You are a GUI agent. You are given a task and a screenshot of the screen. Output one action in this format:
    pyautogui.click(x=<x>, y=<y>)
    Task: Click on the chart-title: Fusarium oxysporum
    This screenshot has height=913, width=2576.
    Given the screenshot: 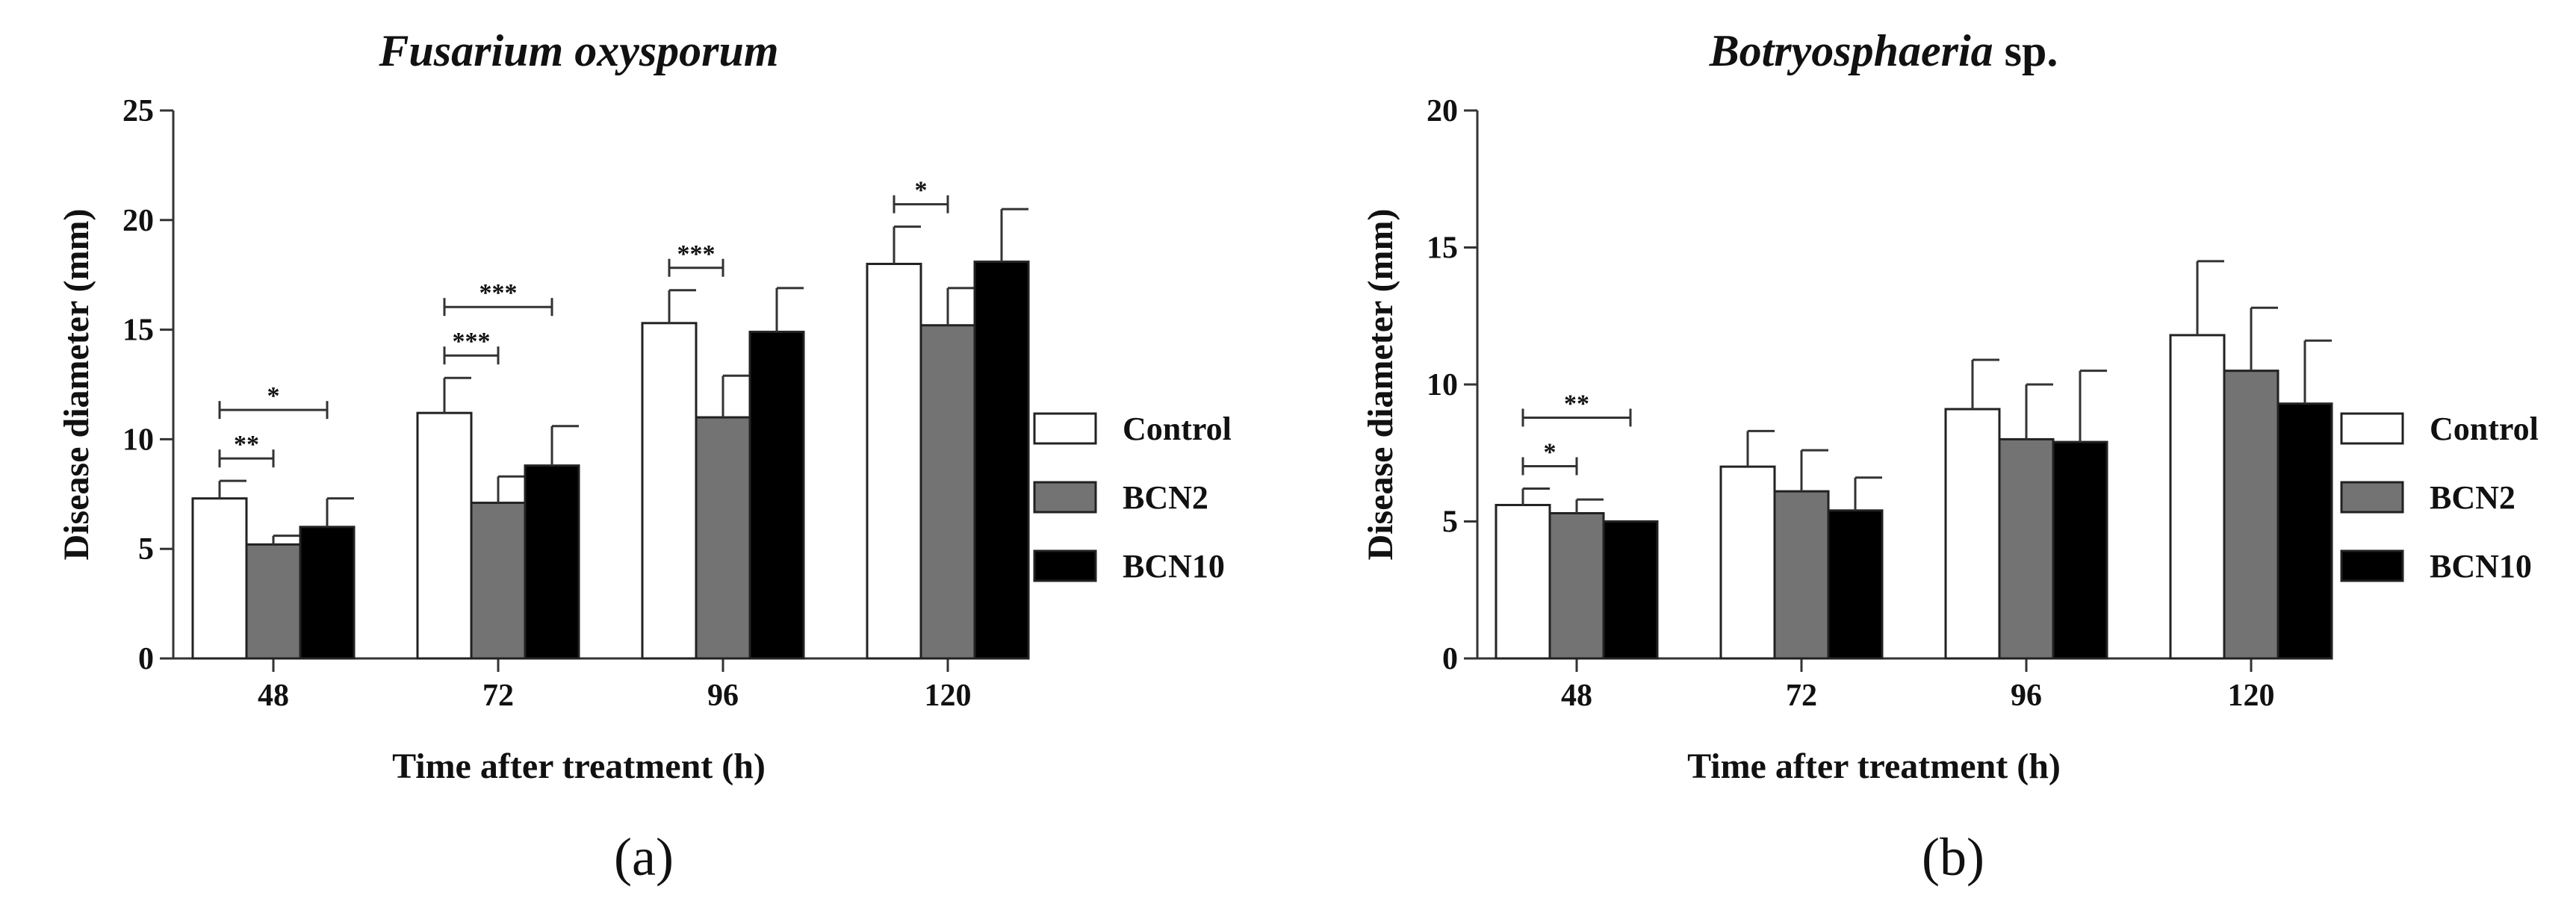 What is the action you would take?
    pyautogui.click(x=578, y=50)
    